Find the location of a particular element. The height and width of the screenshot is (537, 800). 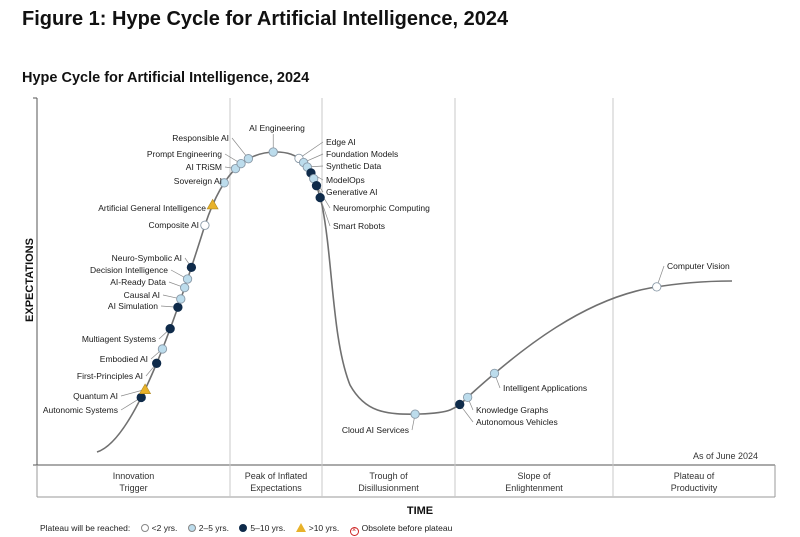

technology-label: ModelOps is located at coordinates (345, 180).